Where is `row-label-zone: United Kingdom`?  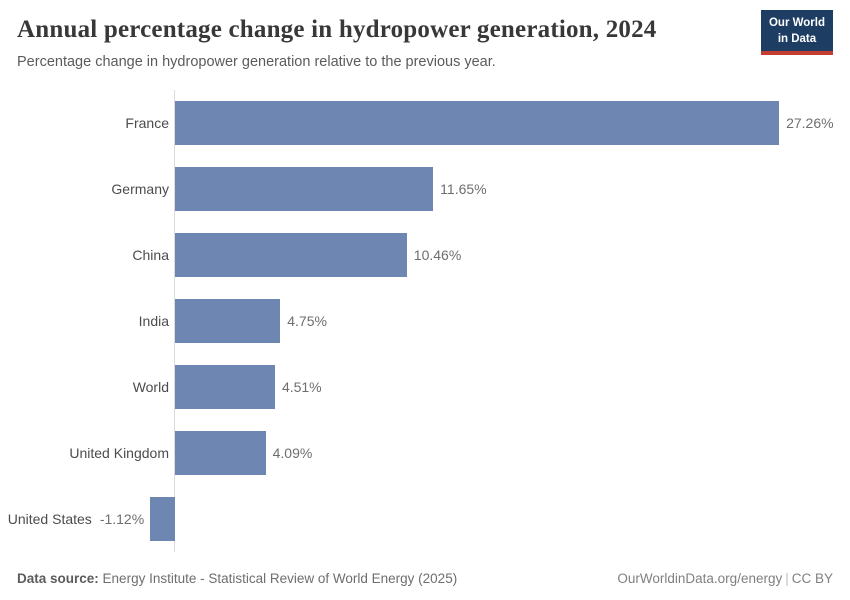 row-label-zone: United Kingdom is located at coordinates (84, 453).